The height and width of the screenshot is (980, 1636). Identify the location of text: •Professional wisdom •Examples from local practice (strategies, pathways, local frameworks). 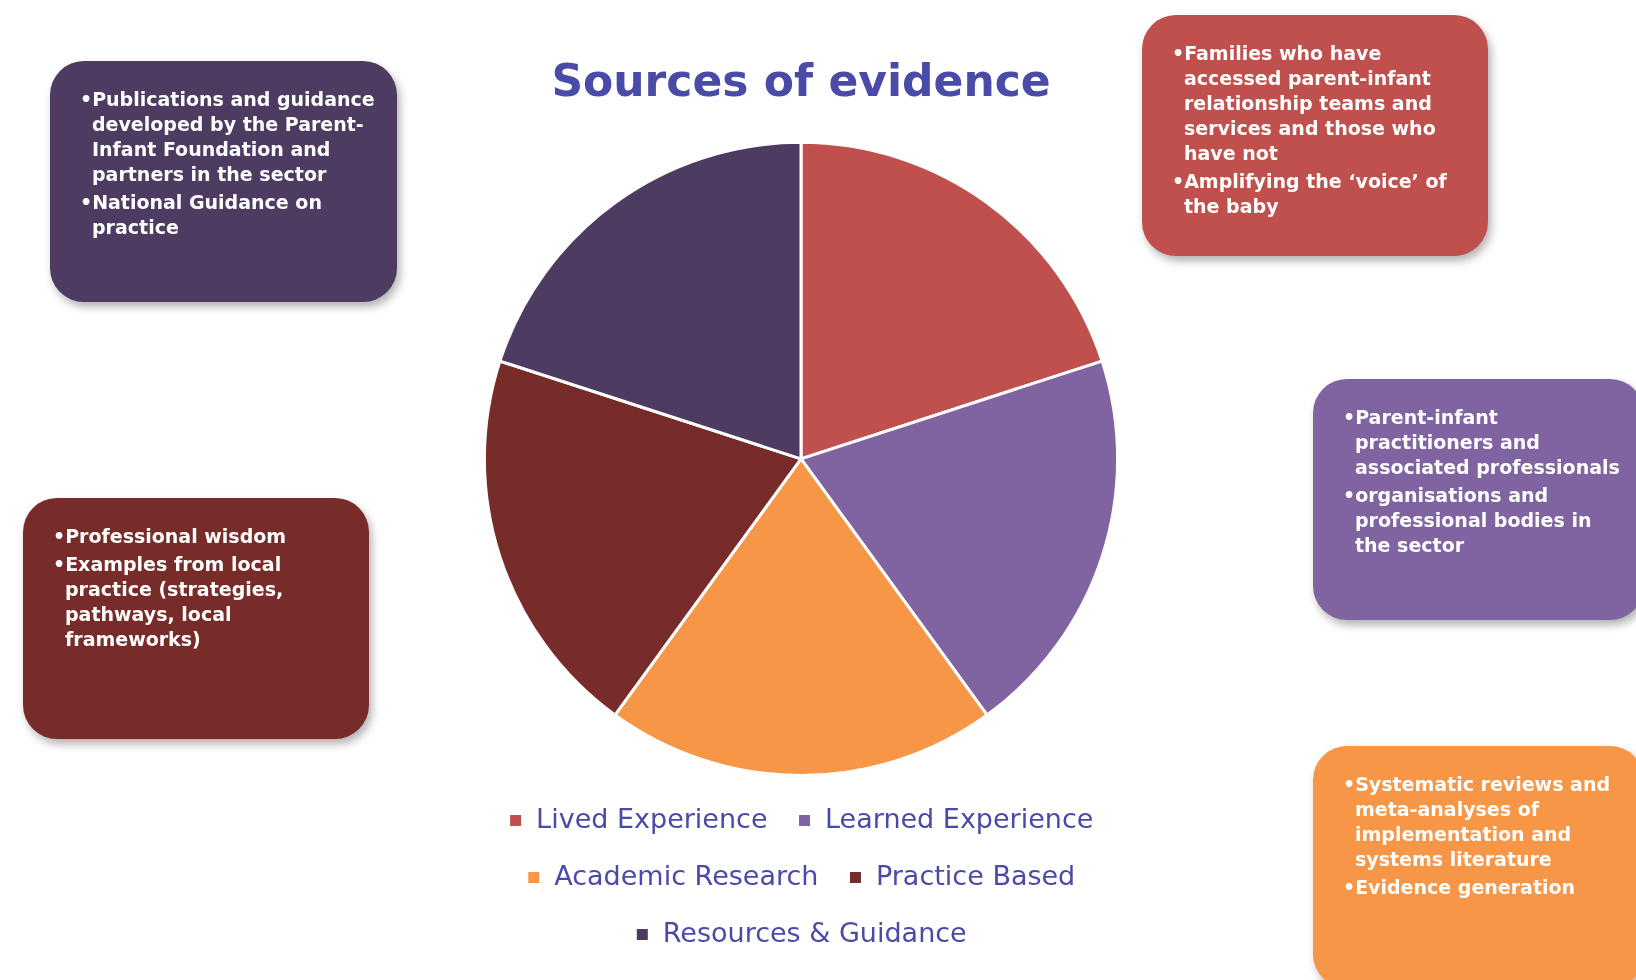
(170, 588).